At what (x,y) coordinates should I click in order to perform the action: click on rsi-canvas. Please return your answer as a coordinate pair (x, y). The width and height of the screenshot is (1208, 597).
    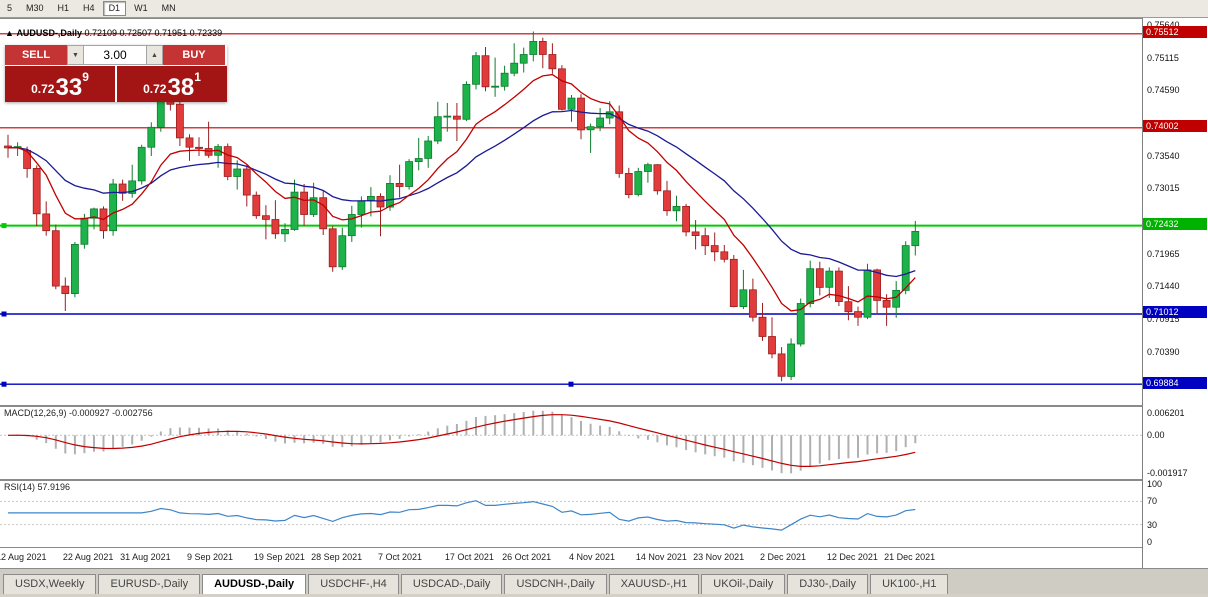
    Looking at the image, I should click on (571, 514).